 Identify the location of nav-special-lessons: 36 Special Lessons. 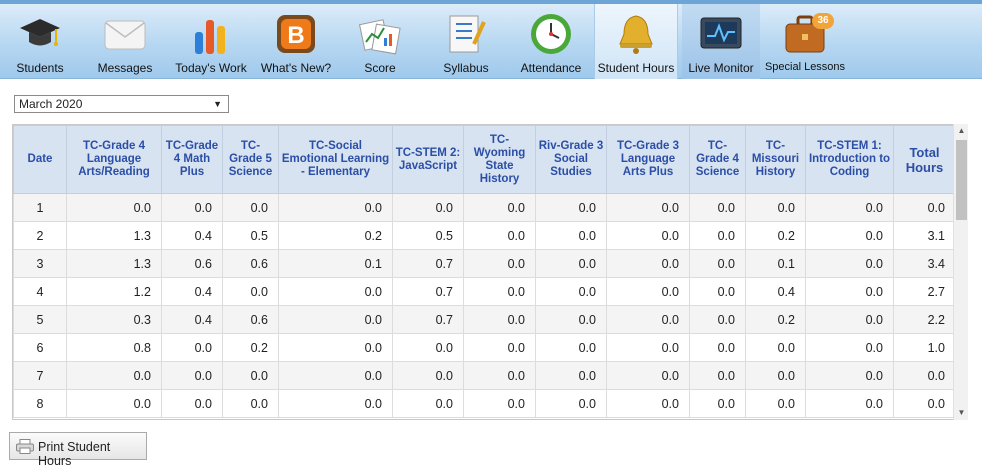
(805, 41).